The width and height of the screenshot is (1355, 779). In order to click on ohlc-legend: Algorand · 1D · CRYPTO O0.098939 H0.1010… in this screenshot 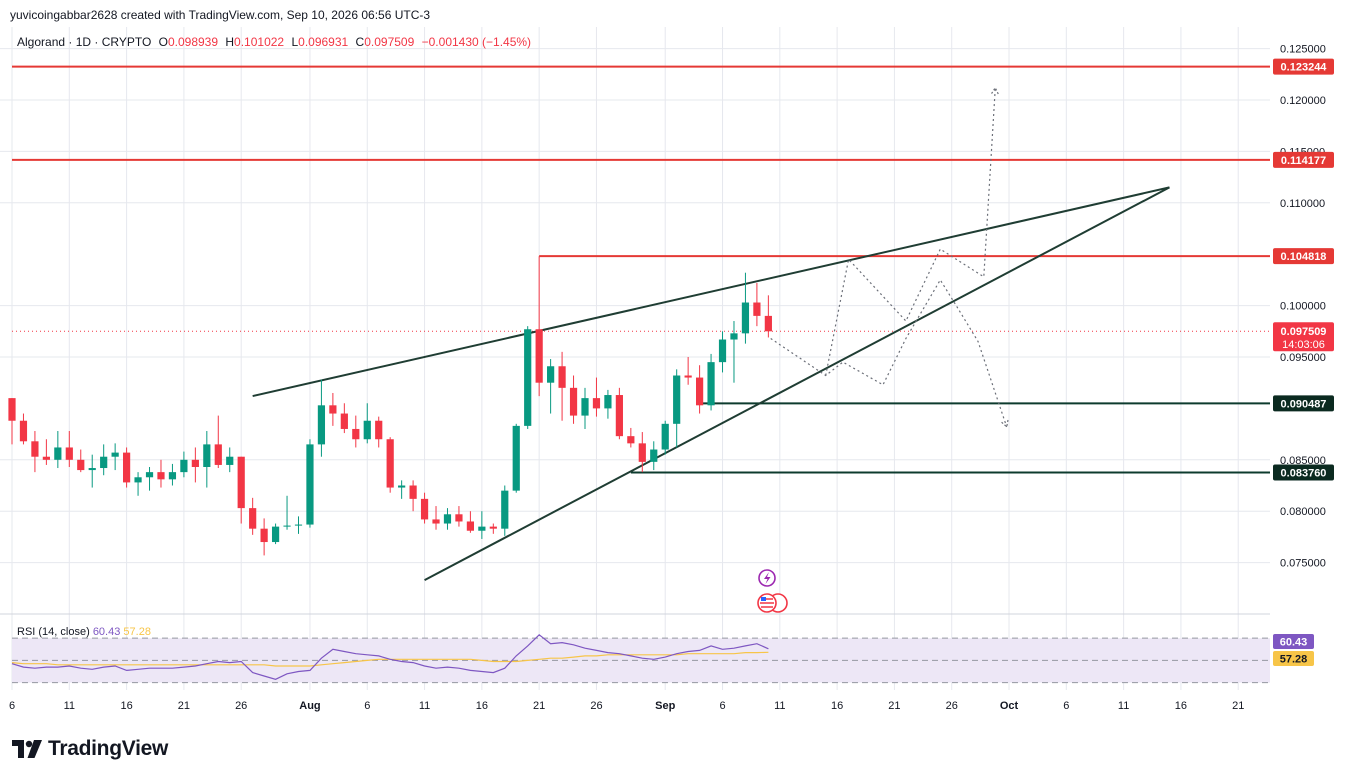, I will do `click(276, 42)`.